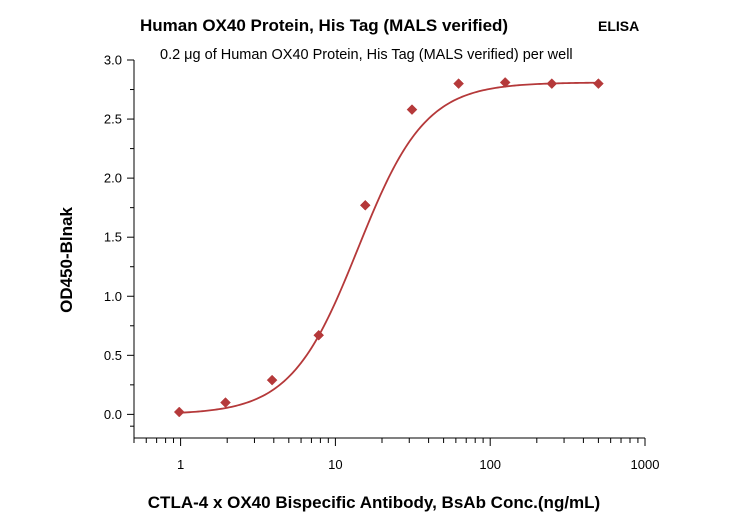 Image resolution: width=748 pixels, height=526 pixels. Describe the element at coordinates (113, 296) in the screenshot. I see `y-tick-label: 1.0` at that location.